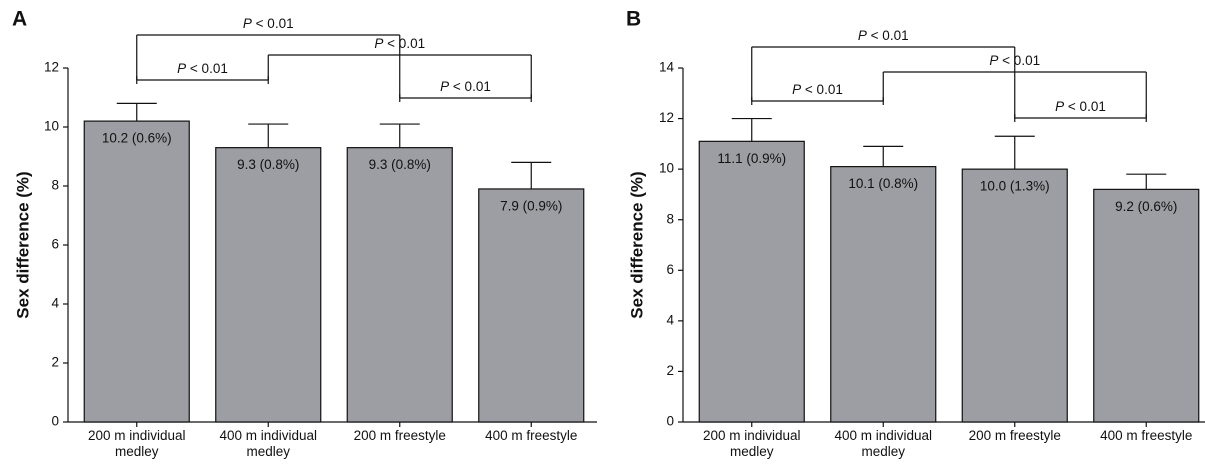  I want to click on value-label: 11.1 (0.9%), so click(751, 158).